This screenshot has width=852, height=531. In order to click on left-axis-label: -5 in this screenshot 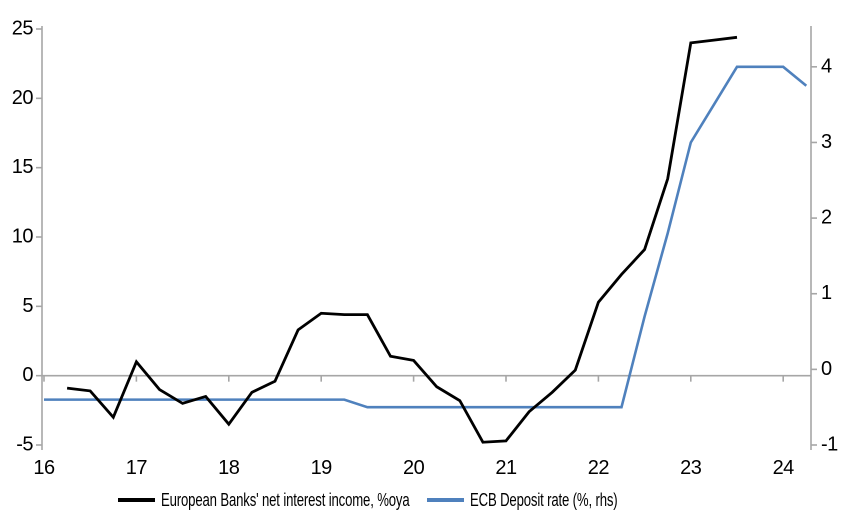, I will do `click(24, 445)`.